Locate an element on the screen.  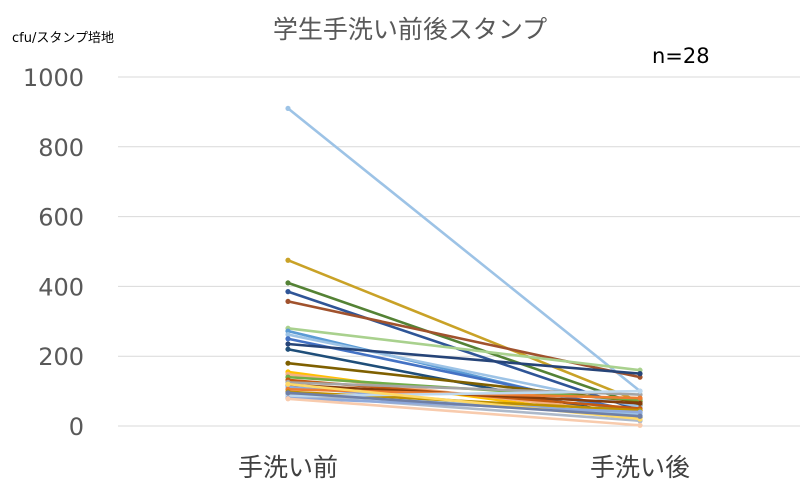
sample-size-note: n=28 is located at coordinates (681, 56).